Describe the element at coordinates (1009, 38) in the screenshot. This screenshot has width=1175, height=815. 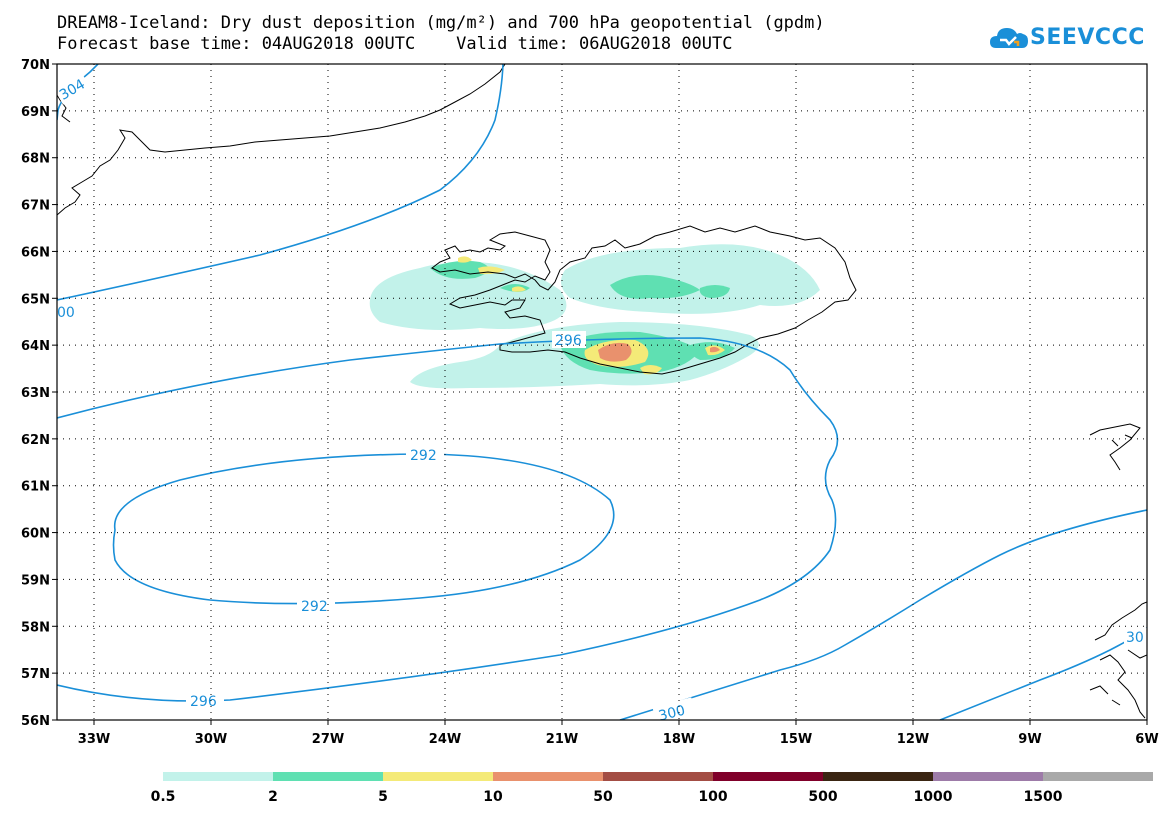
I see `cloud-icon` at that location.